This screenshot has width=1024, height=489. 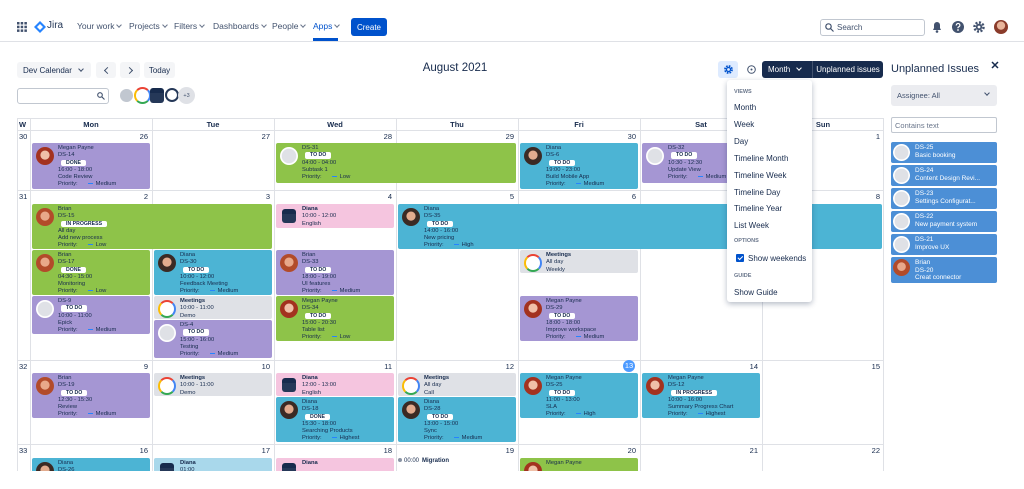 What do you see at coordinates (756, 292) in the screenshot?
I see `show-guide: Show Guide` at bounding box center [756, 292].